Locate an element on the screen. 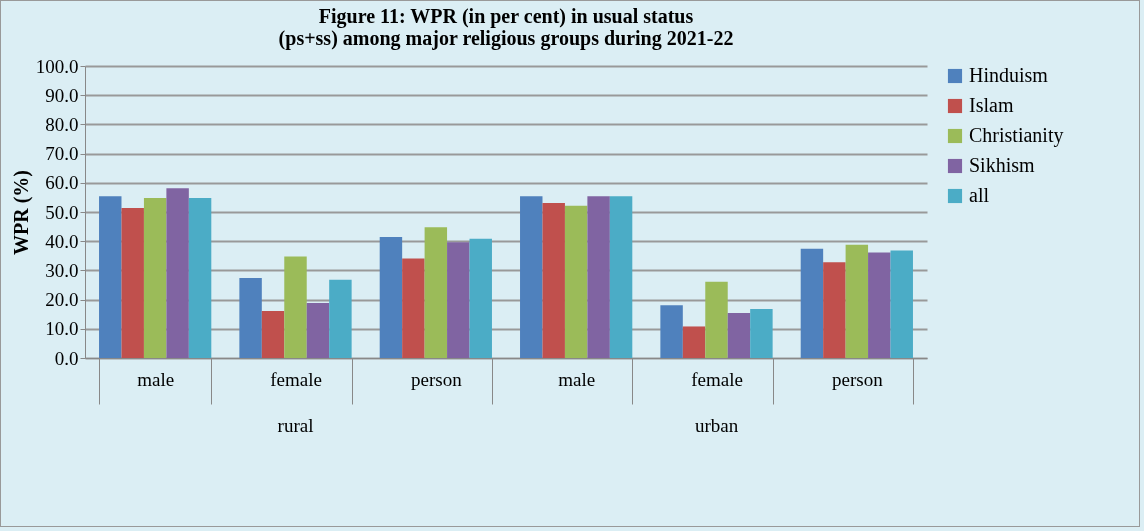 This screenshot has height=531, width=1144. legend-label: all is located at coordinates (979, 195).